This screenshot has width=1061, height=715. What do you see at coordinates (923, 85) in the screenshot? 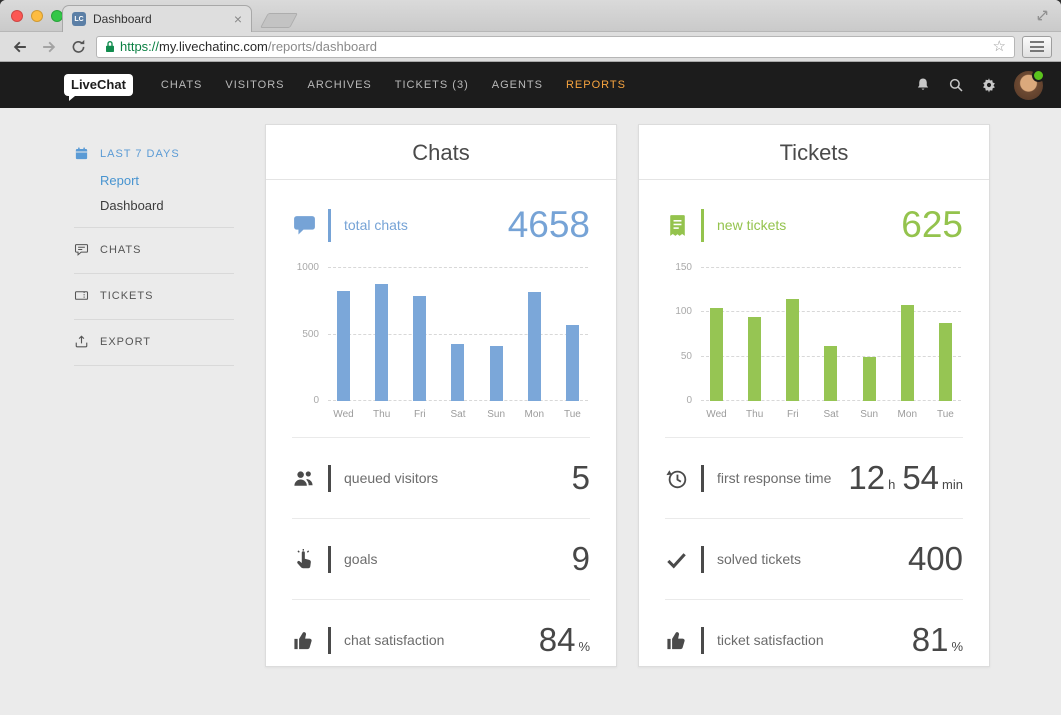
I see `notifications-bell-icon` at bounding box center [923, 85].